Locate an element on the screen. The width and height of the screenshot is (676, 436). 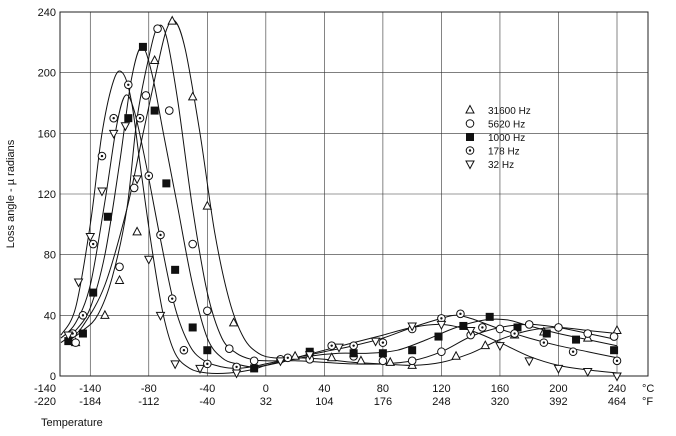
y-tick-labels: 0 40 80 120 160 200 240 is located at coordinates (47, 195).